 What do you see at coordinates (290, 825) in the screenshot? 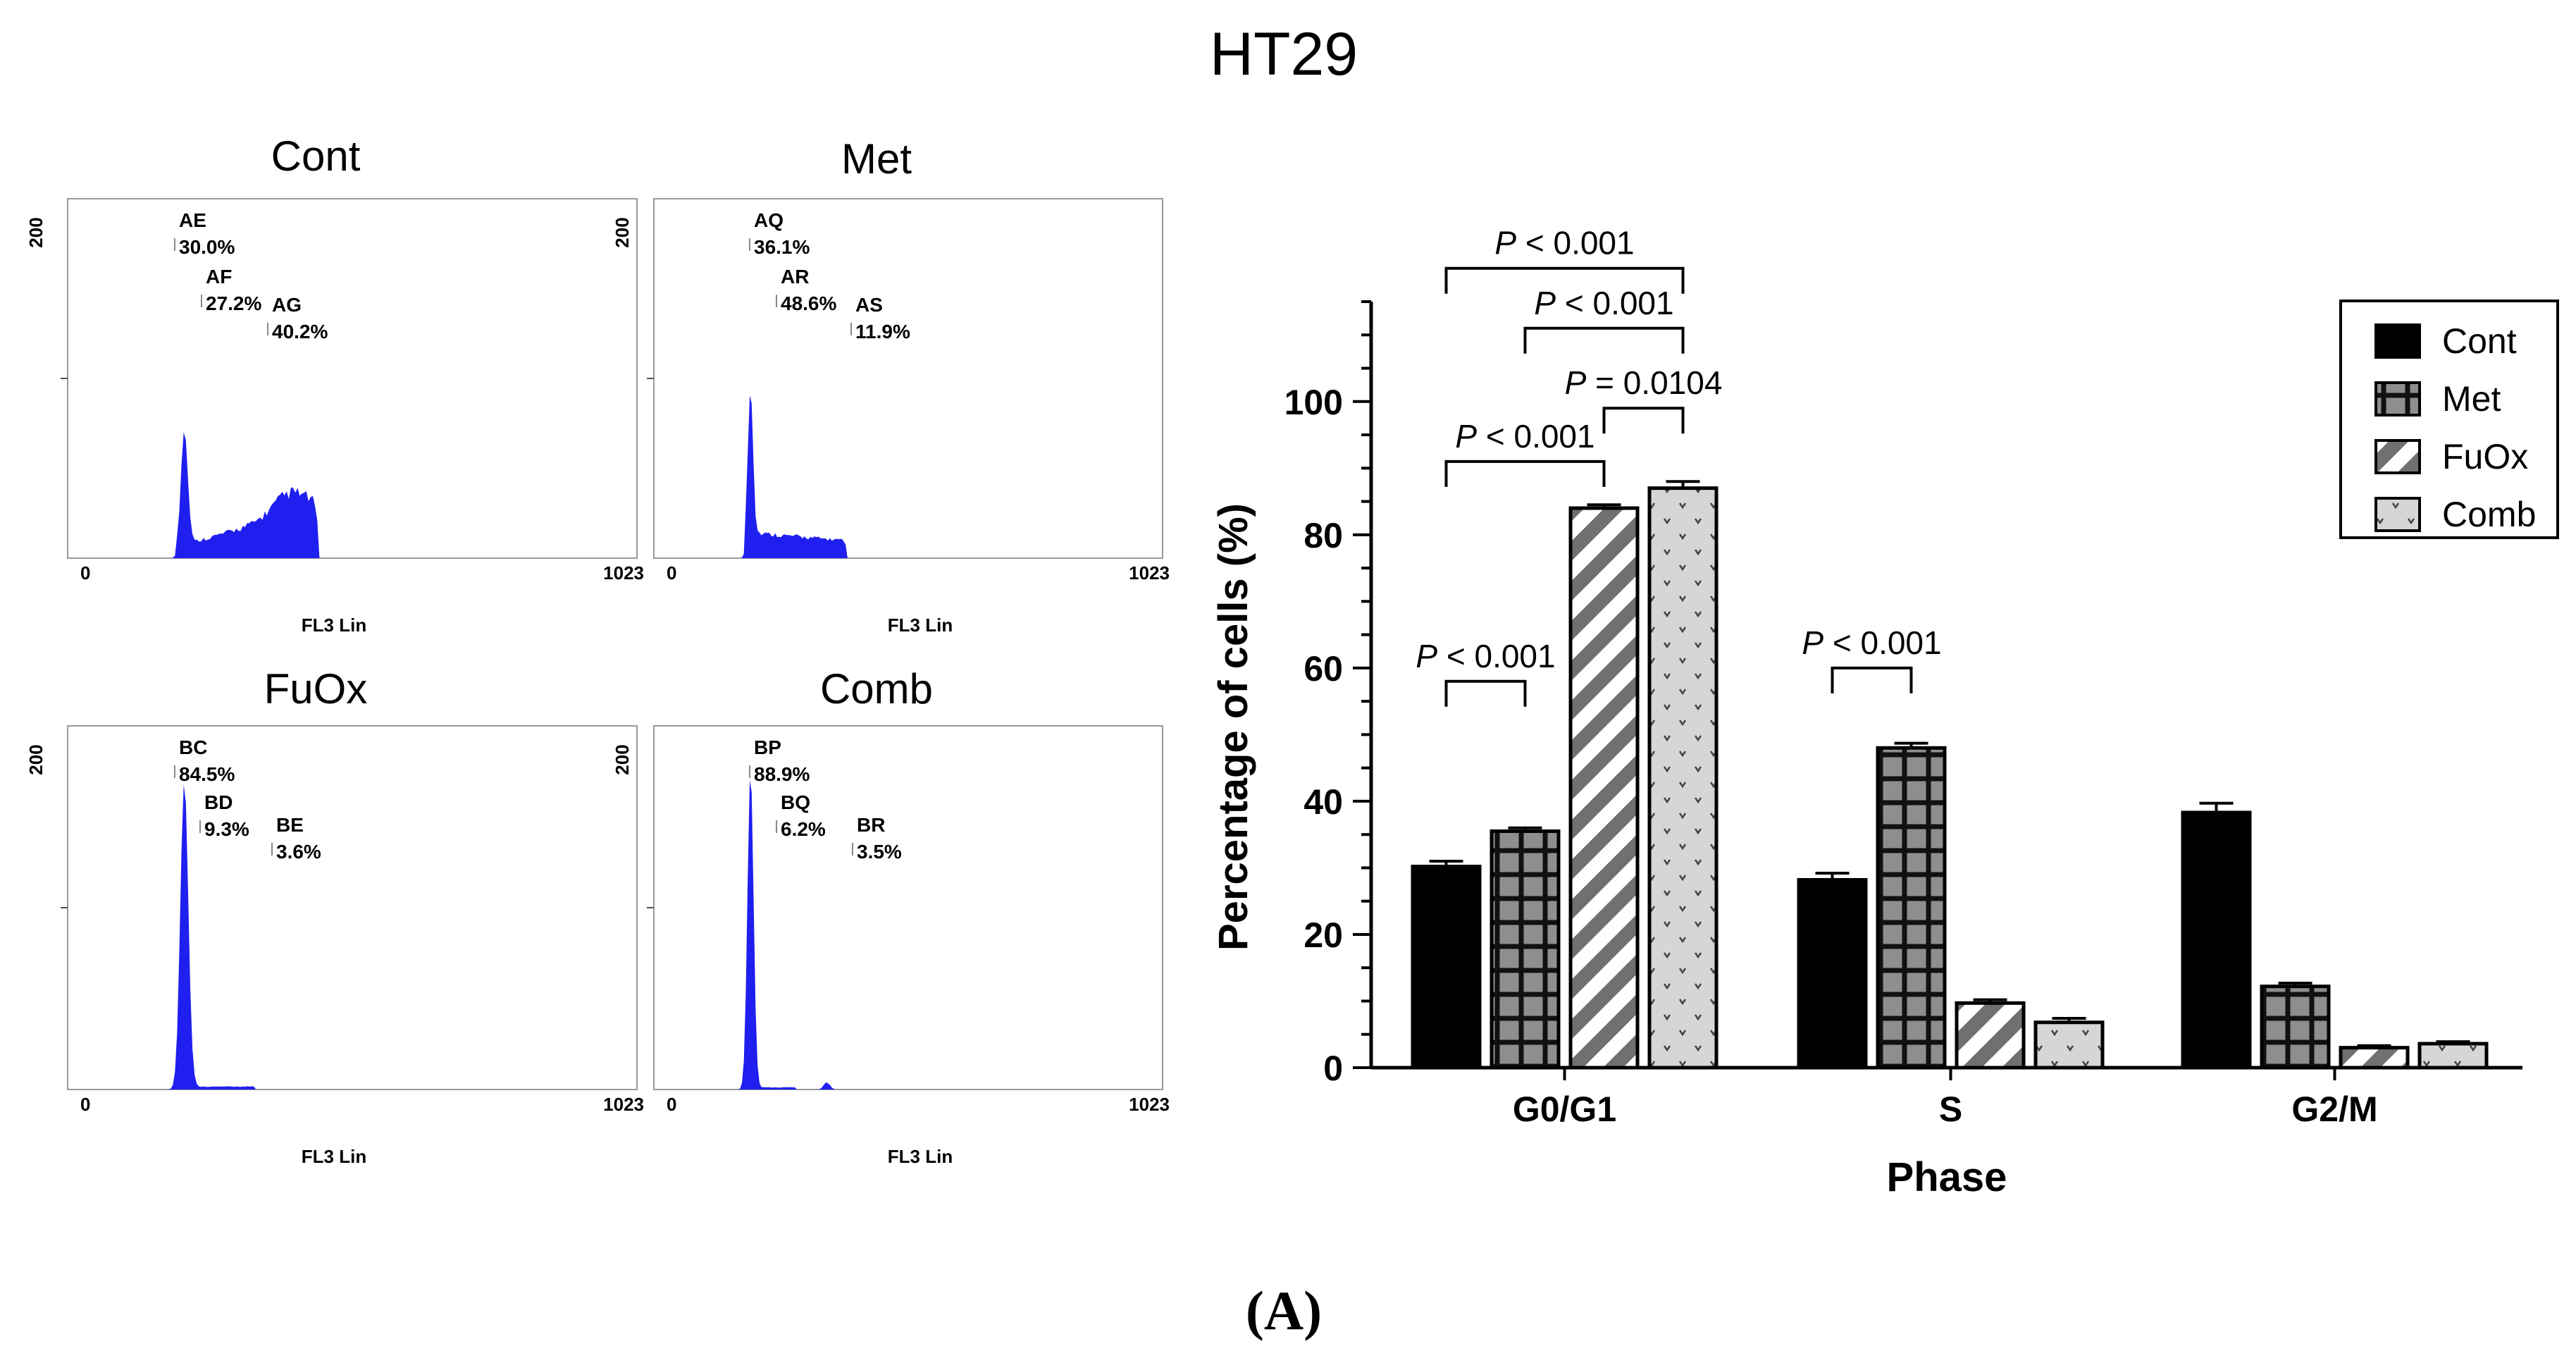
I see `gate-name: BE` at bounding box center [290, 825].